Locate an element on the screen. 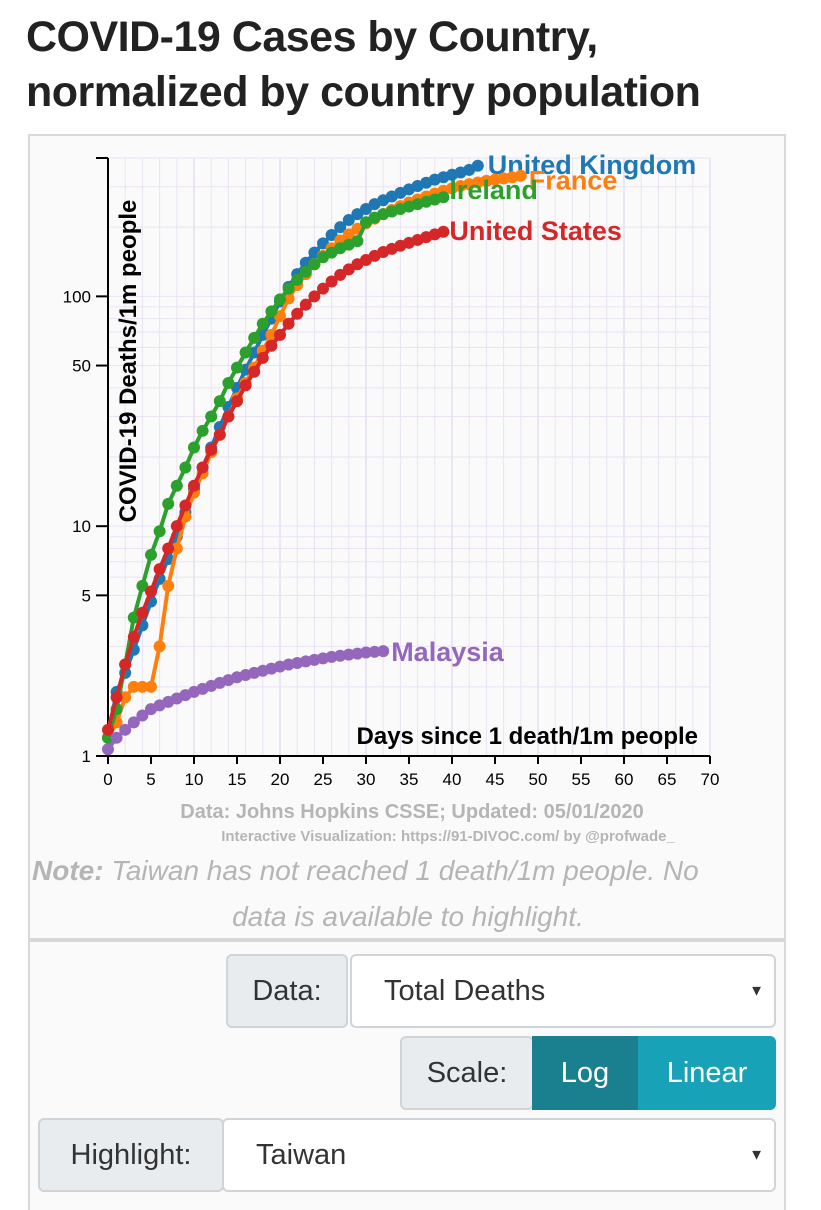 The width and height of the screenshot is (821, 1210). note-line-2: data is available to highlight. is located at coordinates (408, 916).